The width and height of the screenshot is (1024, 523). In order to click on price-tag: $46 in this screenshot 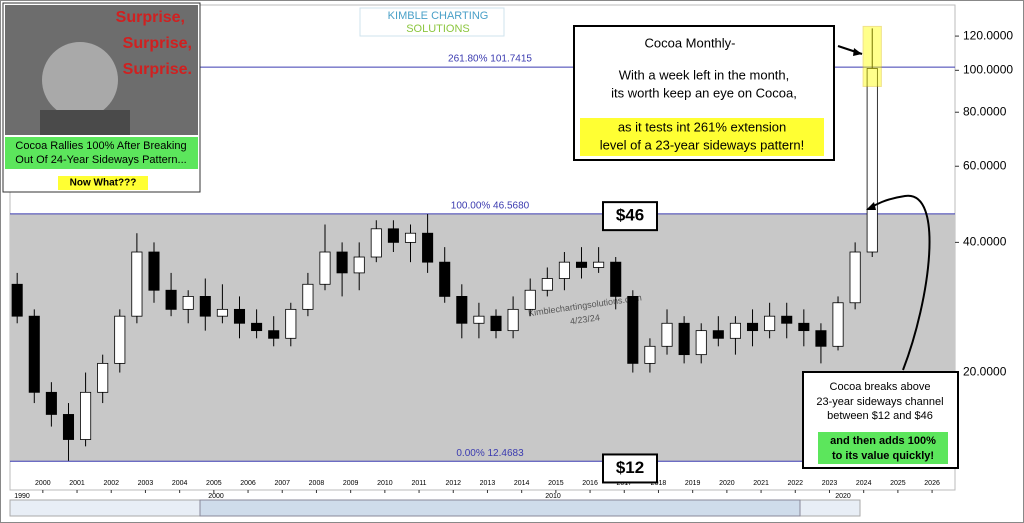, I will do `click(630, 215)`.